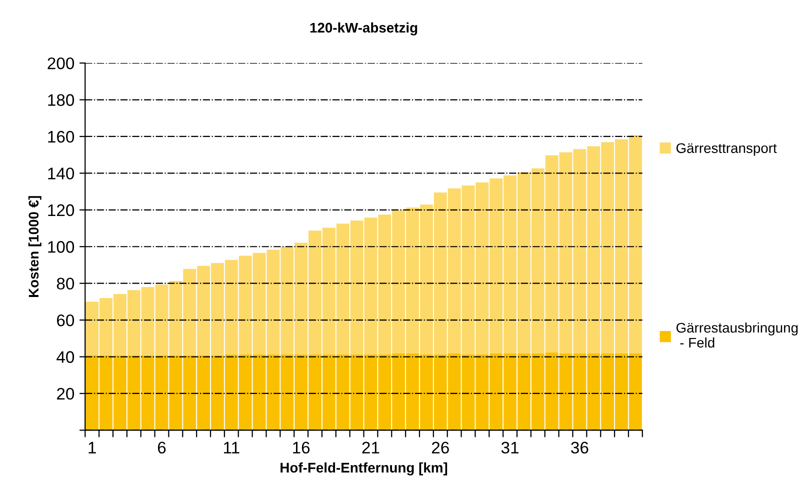  What do you see at coordinates (65, 284) in the screenshot?
I see `y-tick-label: 80` at bounding box center [65, 284].